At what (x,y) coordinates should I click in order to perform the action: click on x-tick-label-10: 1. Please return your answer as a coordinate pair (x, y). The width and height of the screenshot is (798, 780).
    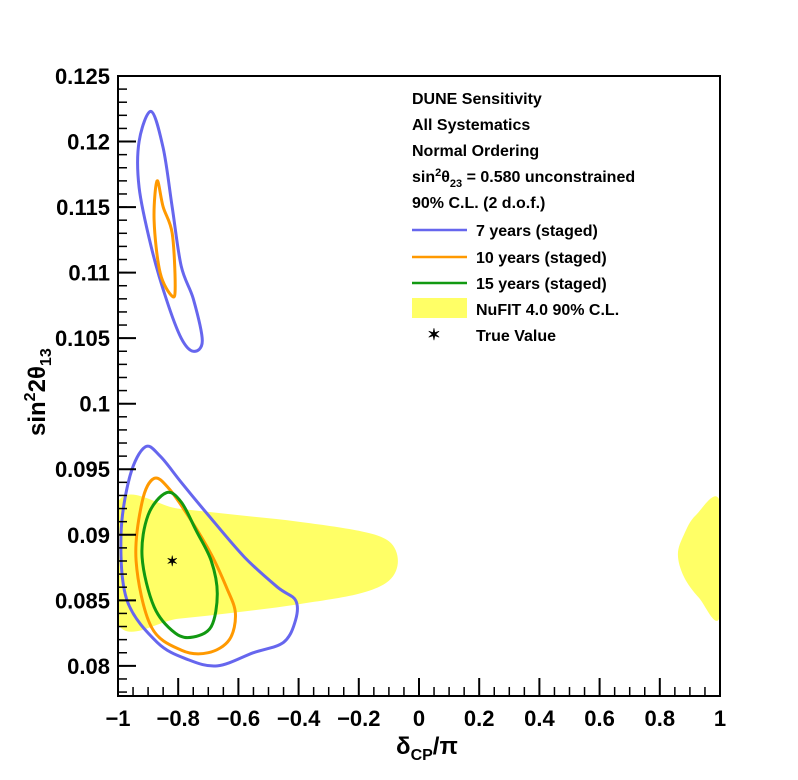
    Looking at the image, I should click on (720, 718).